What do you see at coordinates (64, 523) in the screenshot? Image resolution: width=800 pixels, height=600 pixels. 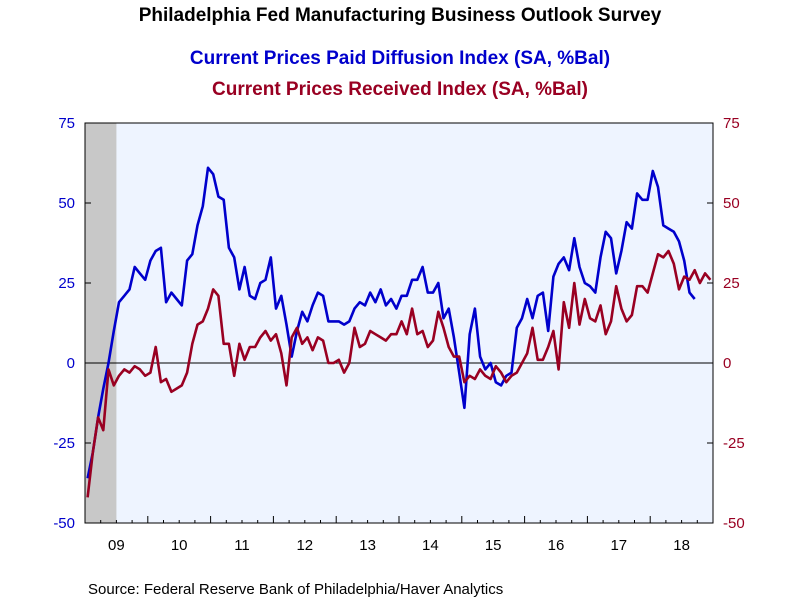 I see `y-left-tick-label: -50` at bounding box center [64, 523].